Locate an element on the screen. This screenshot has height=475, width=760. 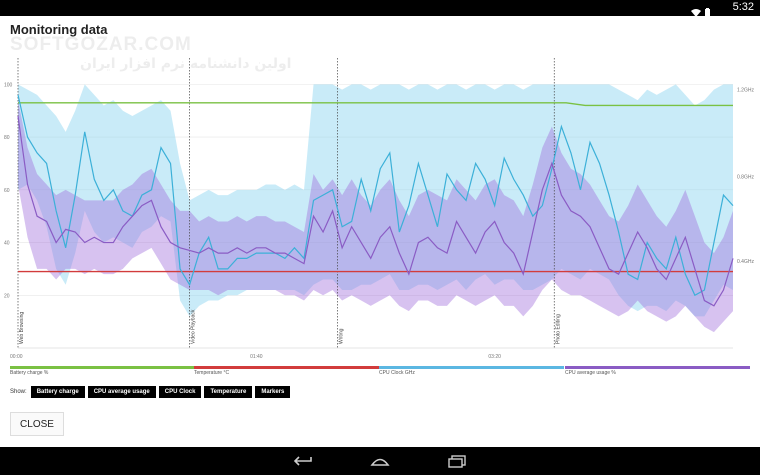
y2-tick-label: 0.8GHz is located at coordinates (745, 178).